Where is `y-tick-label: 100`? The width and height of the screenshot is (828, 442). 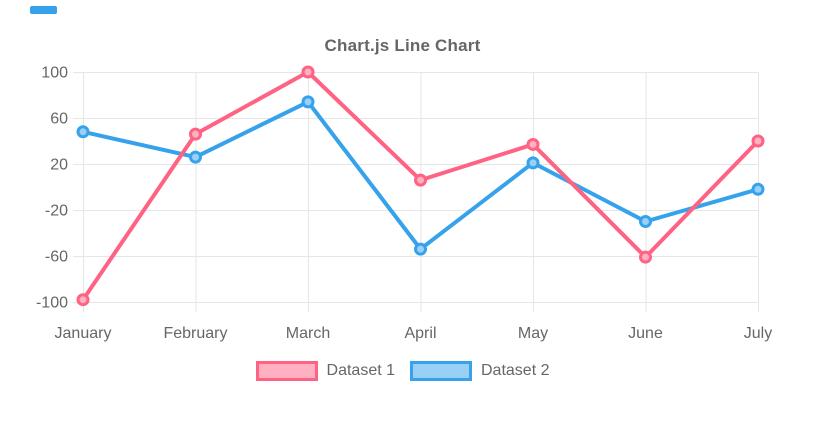 y-tick-label: 100 is located at coordinates (54, 73).